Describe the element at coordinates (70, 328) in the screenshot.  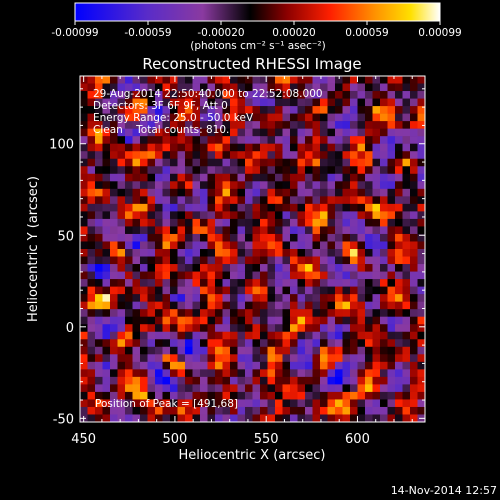
I see `y-tick-label: 0` at that location.